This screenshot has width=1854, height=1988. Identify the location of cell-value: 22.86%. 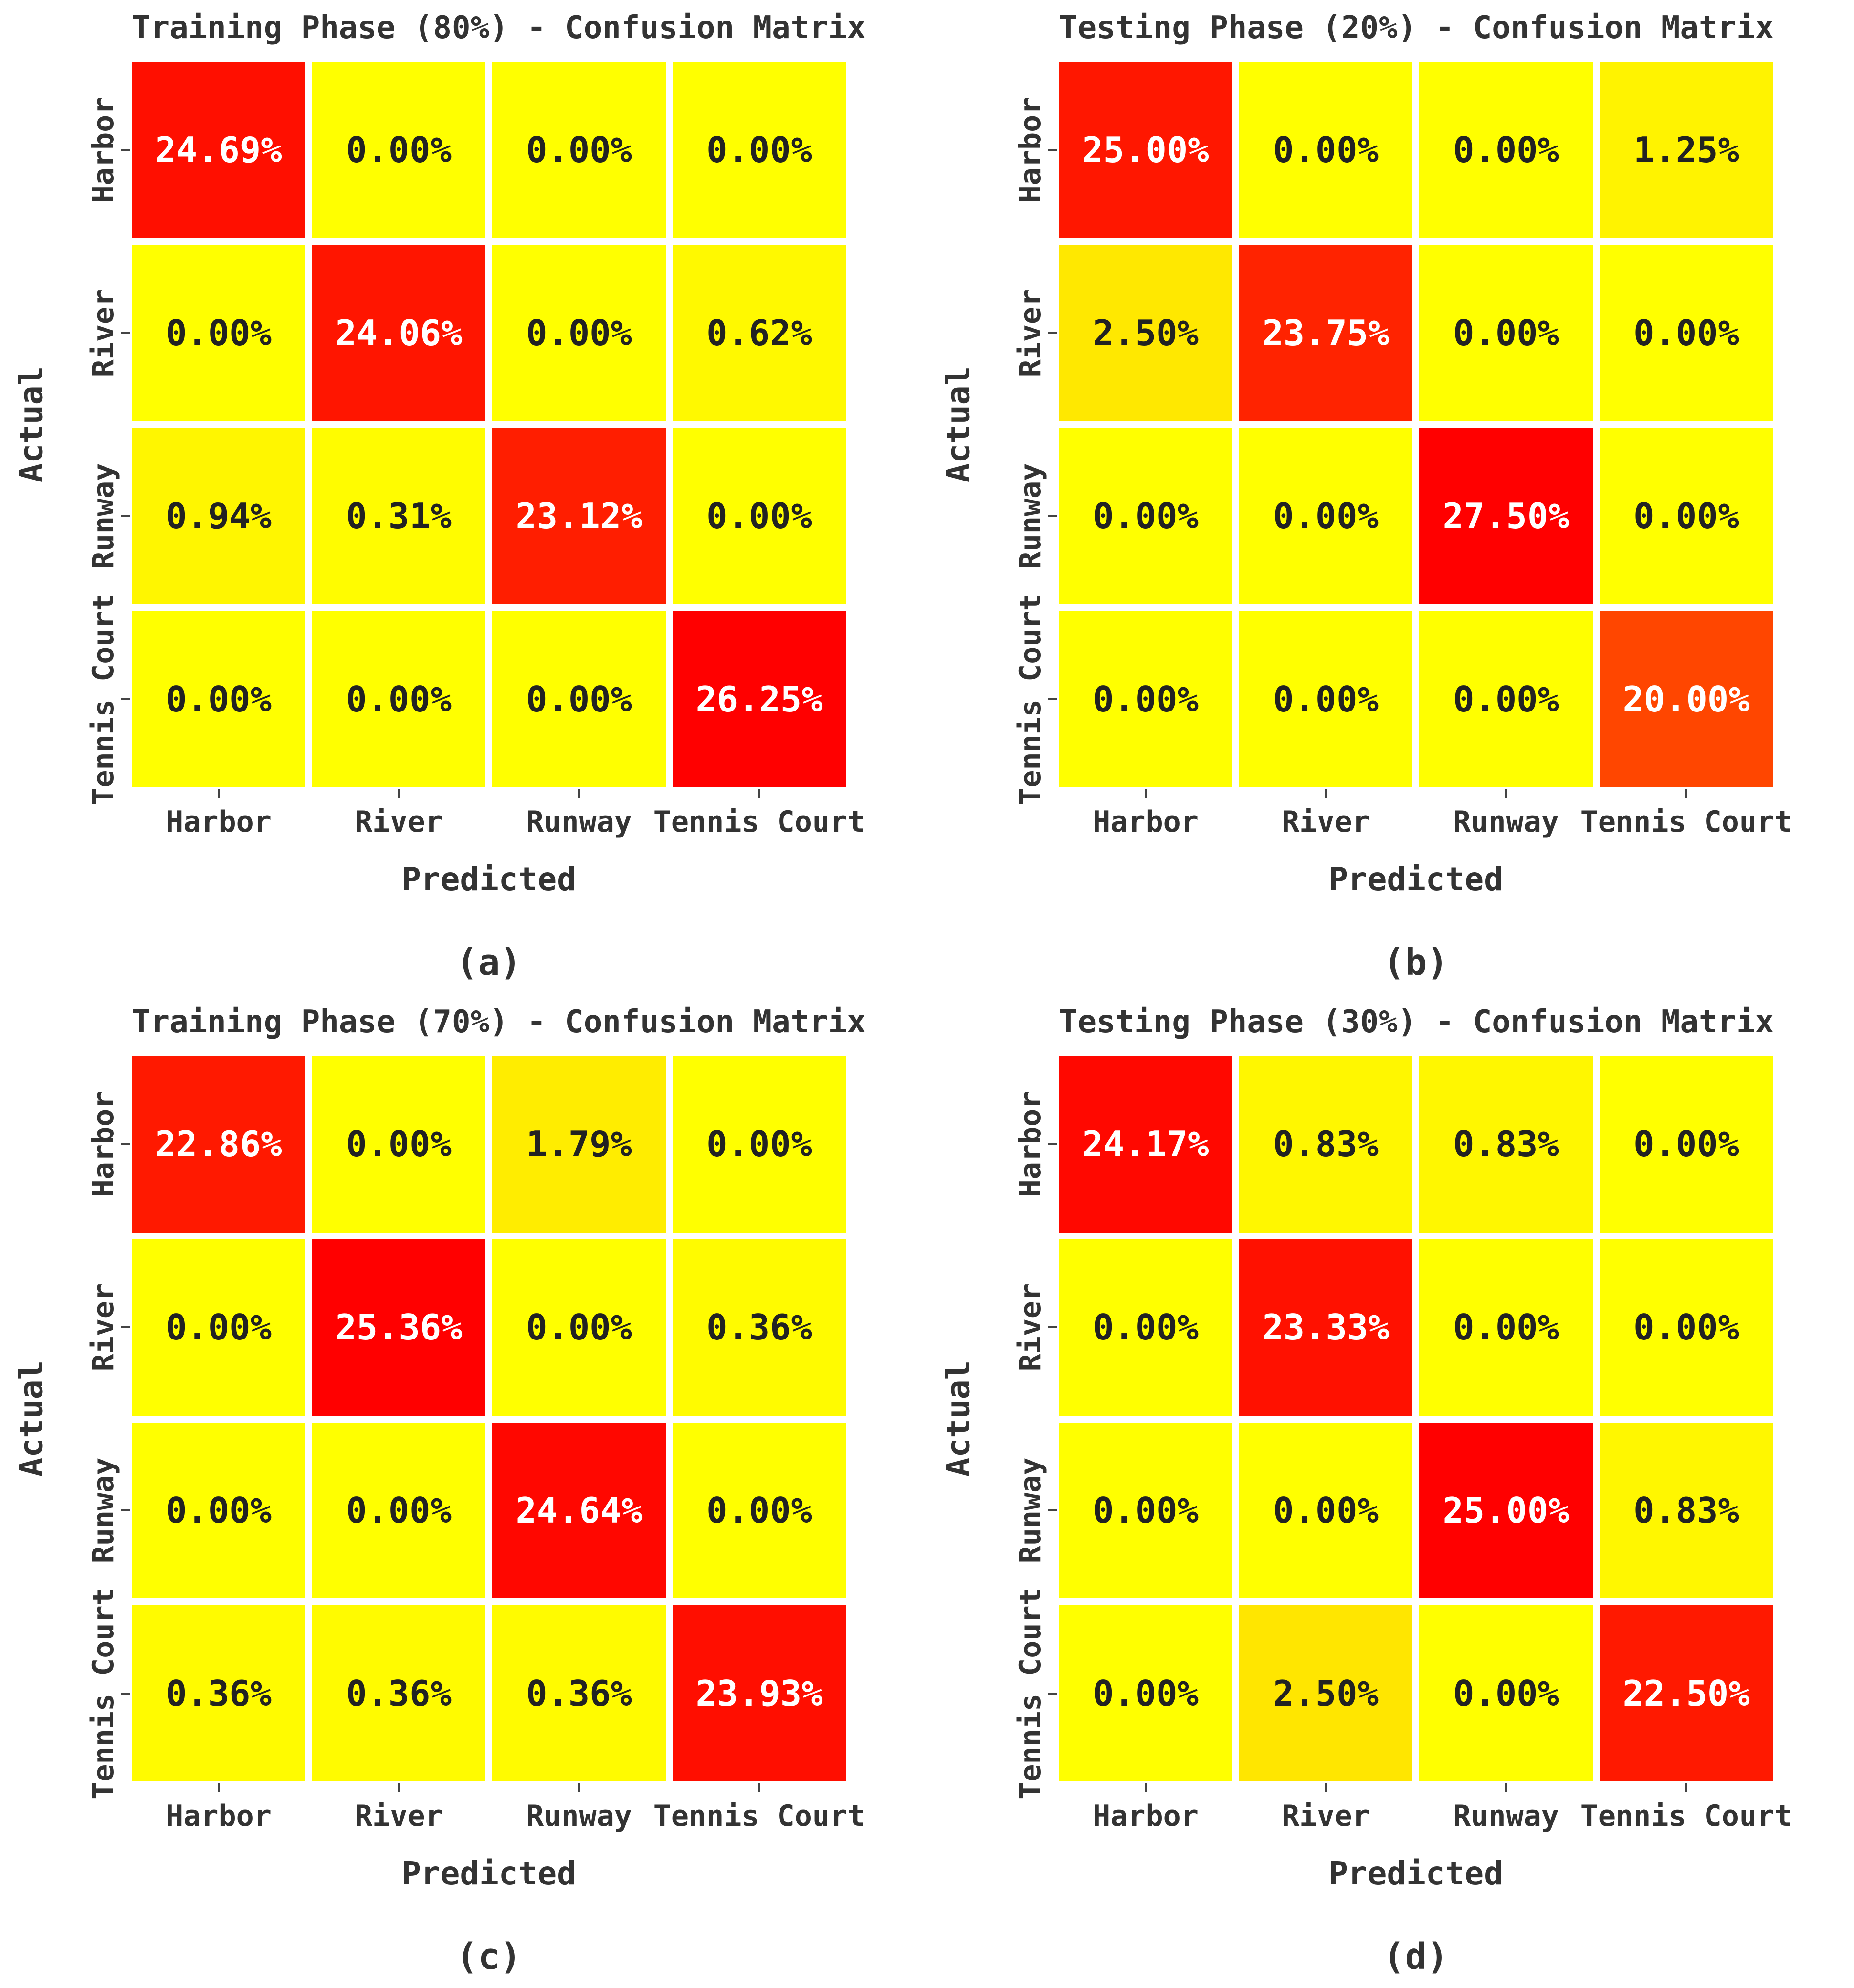
(218, 1145).